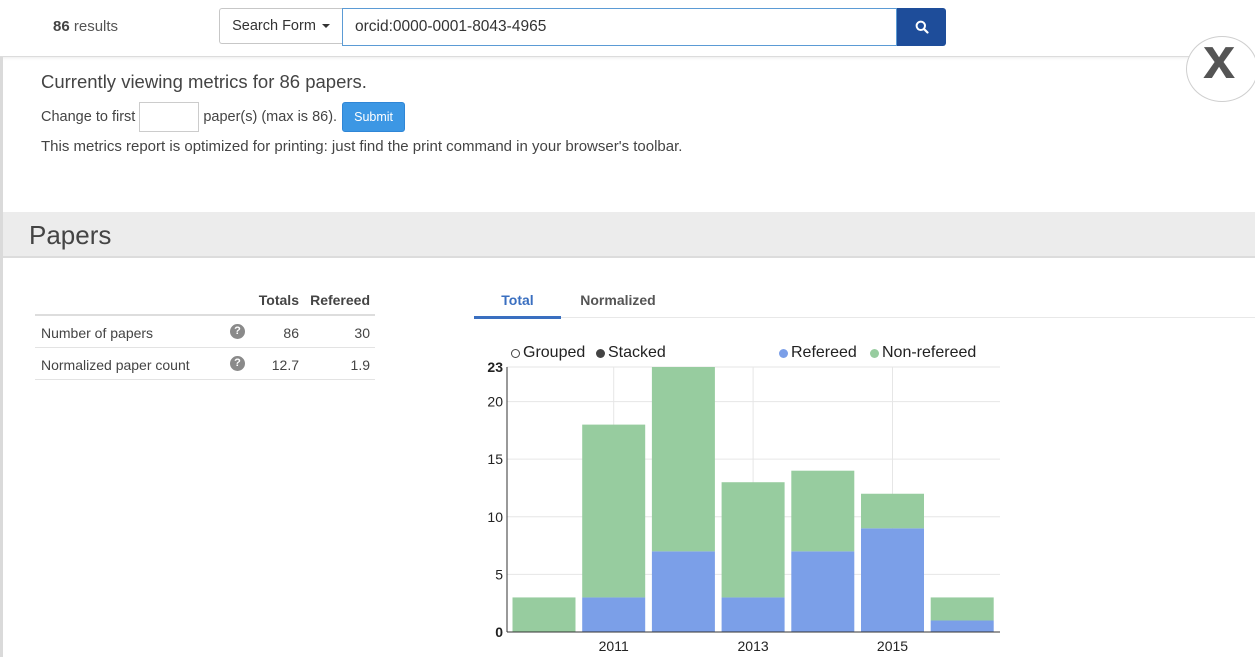  Describe the element at coordinates (285, 365) in the screenshot. I see `row-totals-value: 12.7` at that location.